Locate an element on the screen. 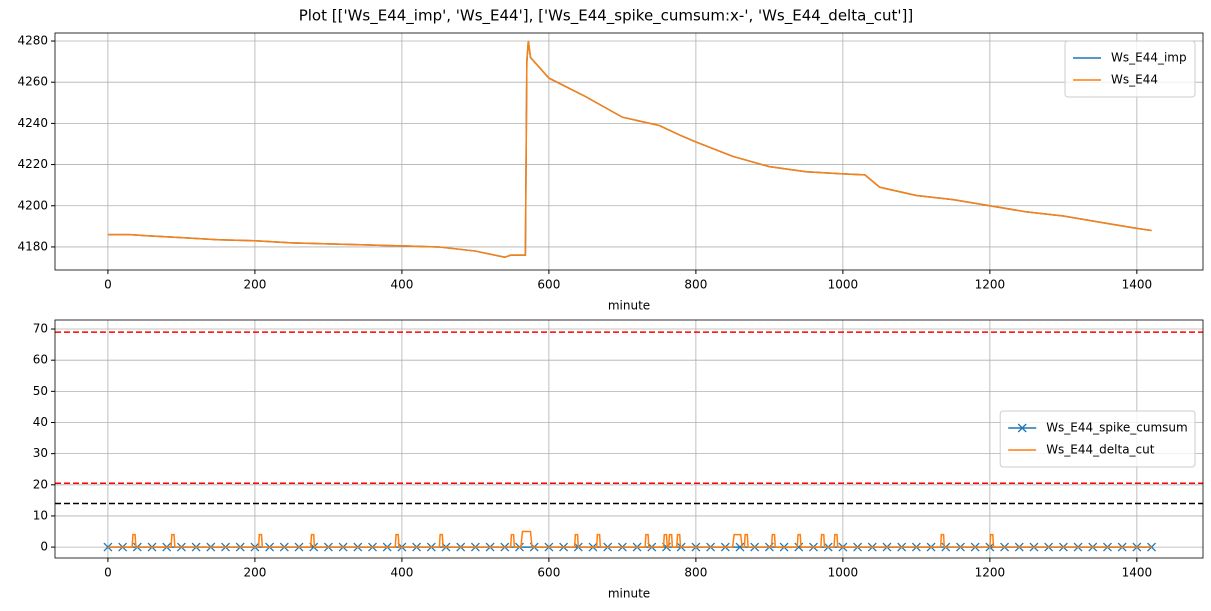 The image size is (1211, 611). legend-label: Ws_E44_delta_cut is located at coordinates (1100, 450).